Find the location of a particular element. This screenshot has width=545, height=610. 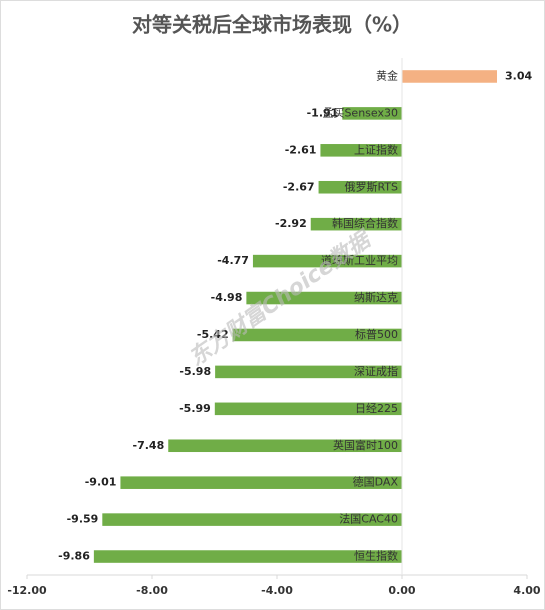

category-label: 孟买Sensex30 is located at coordinates (360, 112).